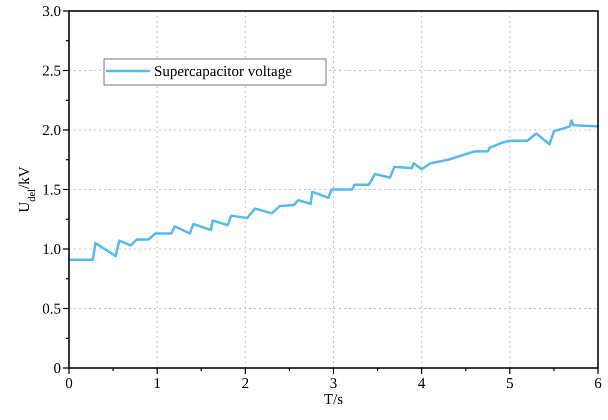  Describe the element at coordinates (57, 369) in the screenshot. I see `y-tick-label: 0` at that location.